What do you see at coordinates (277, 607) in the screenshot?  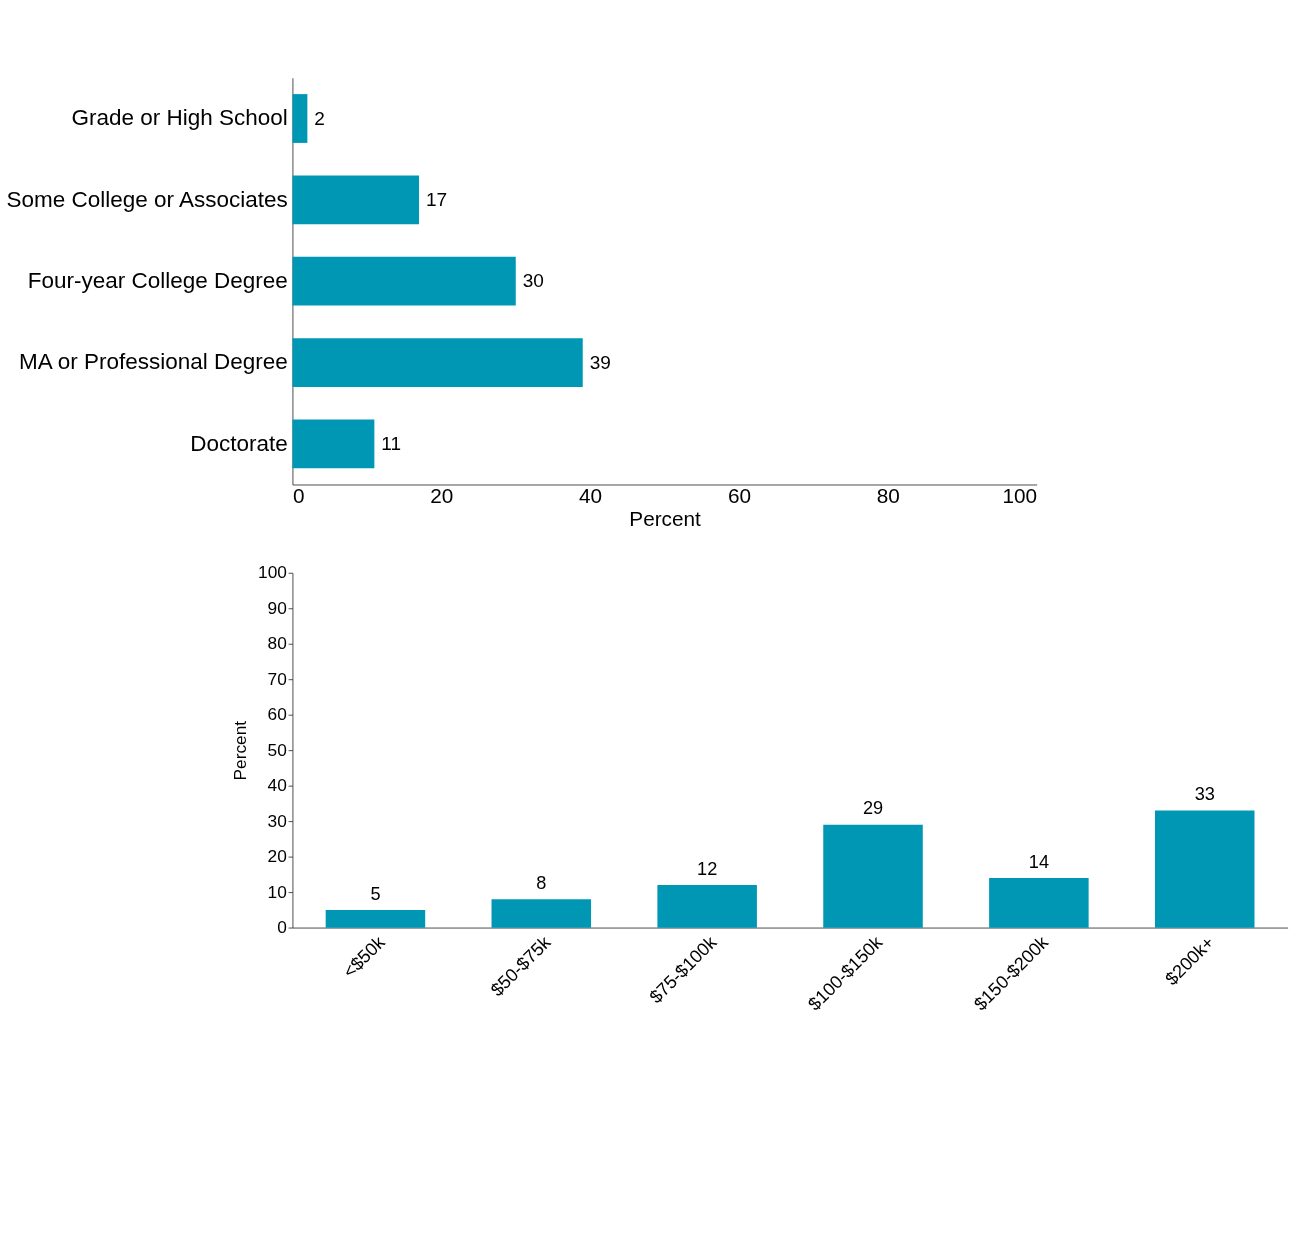 I see `y-tick-label: 90` at bounding box center [277, 607].